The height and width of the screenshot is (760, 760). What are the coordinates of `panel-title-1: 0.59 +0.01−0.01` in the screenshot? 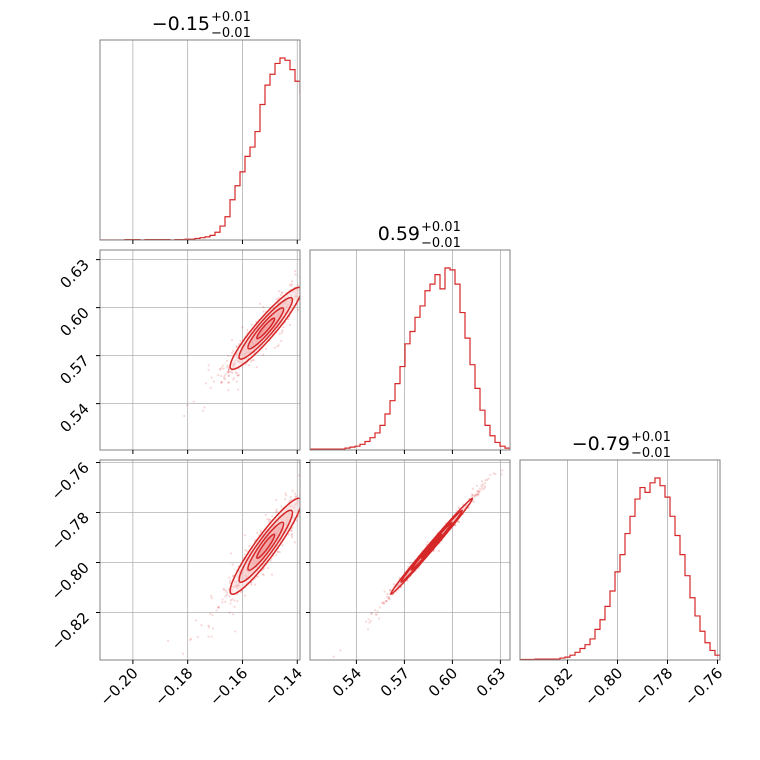 It's located at (419, 235).